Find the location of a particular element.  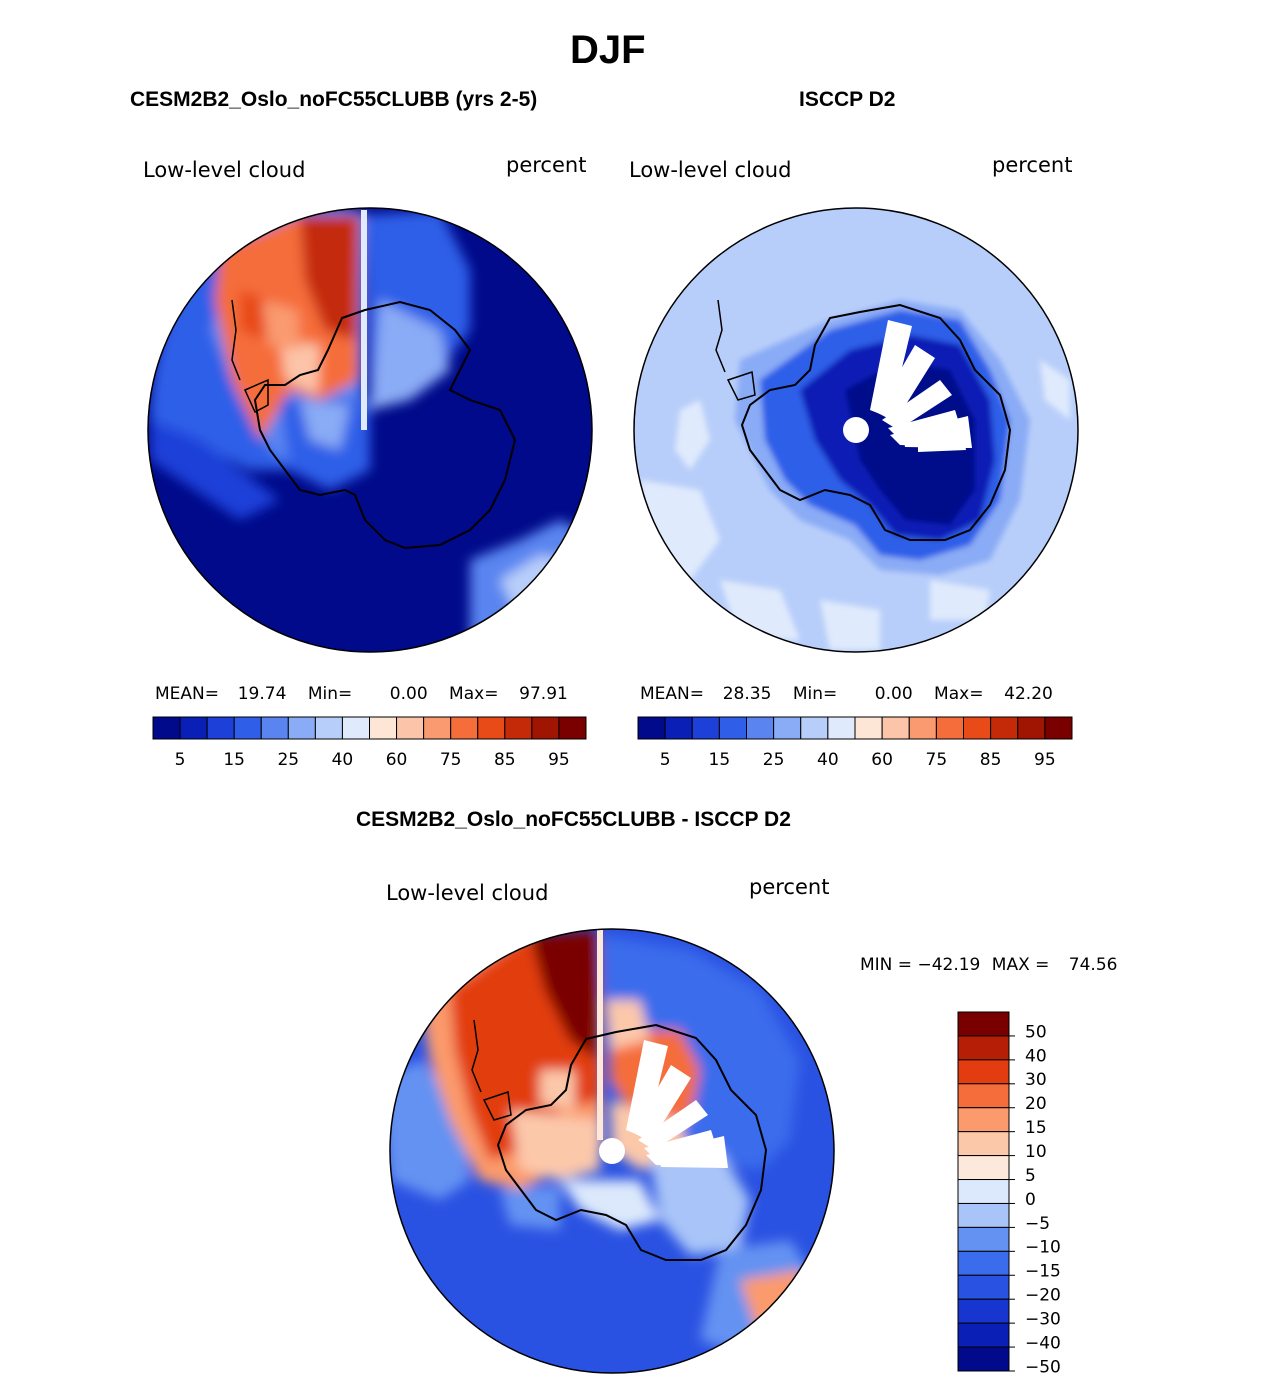

diff-colorbar-tick: 50 is located at coordinates (1036, 1032).